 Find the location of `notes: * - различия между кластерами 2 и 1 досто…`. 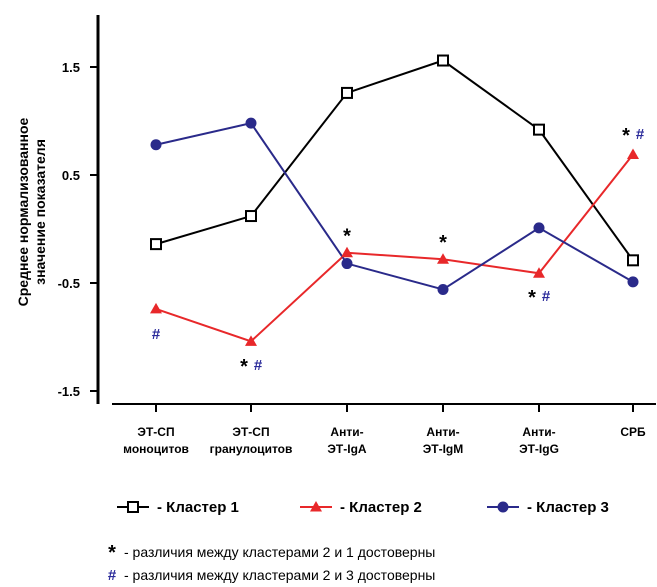

notes: * - различия между кластерами 2 и 1 досто… is located at coordinates (272, 563).